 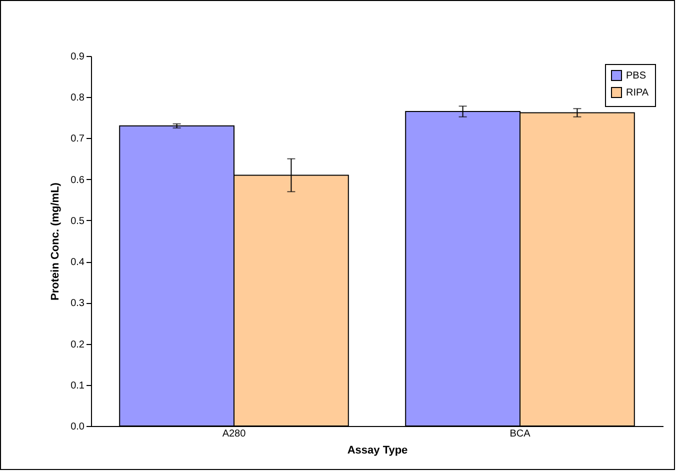 What do you see at coordinates (77, 221) in the screenshot?
I see `y-tick-label: 0.5` at bounding box center [77, 221].